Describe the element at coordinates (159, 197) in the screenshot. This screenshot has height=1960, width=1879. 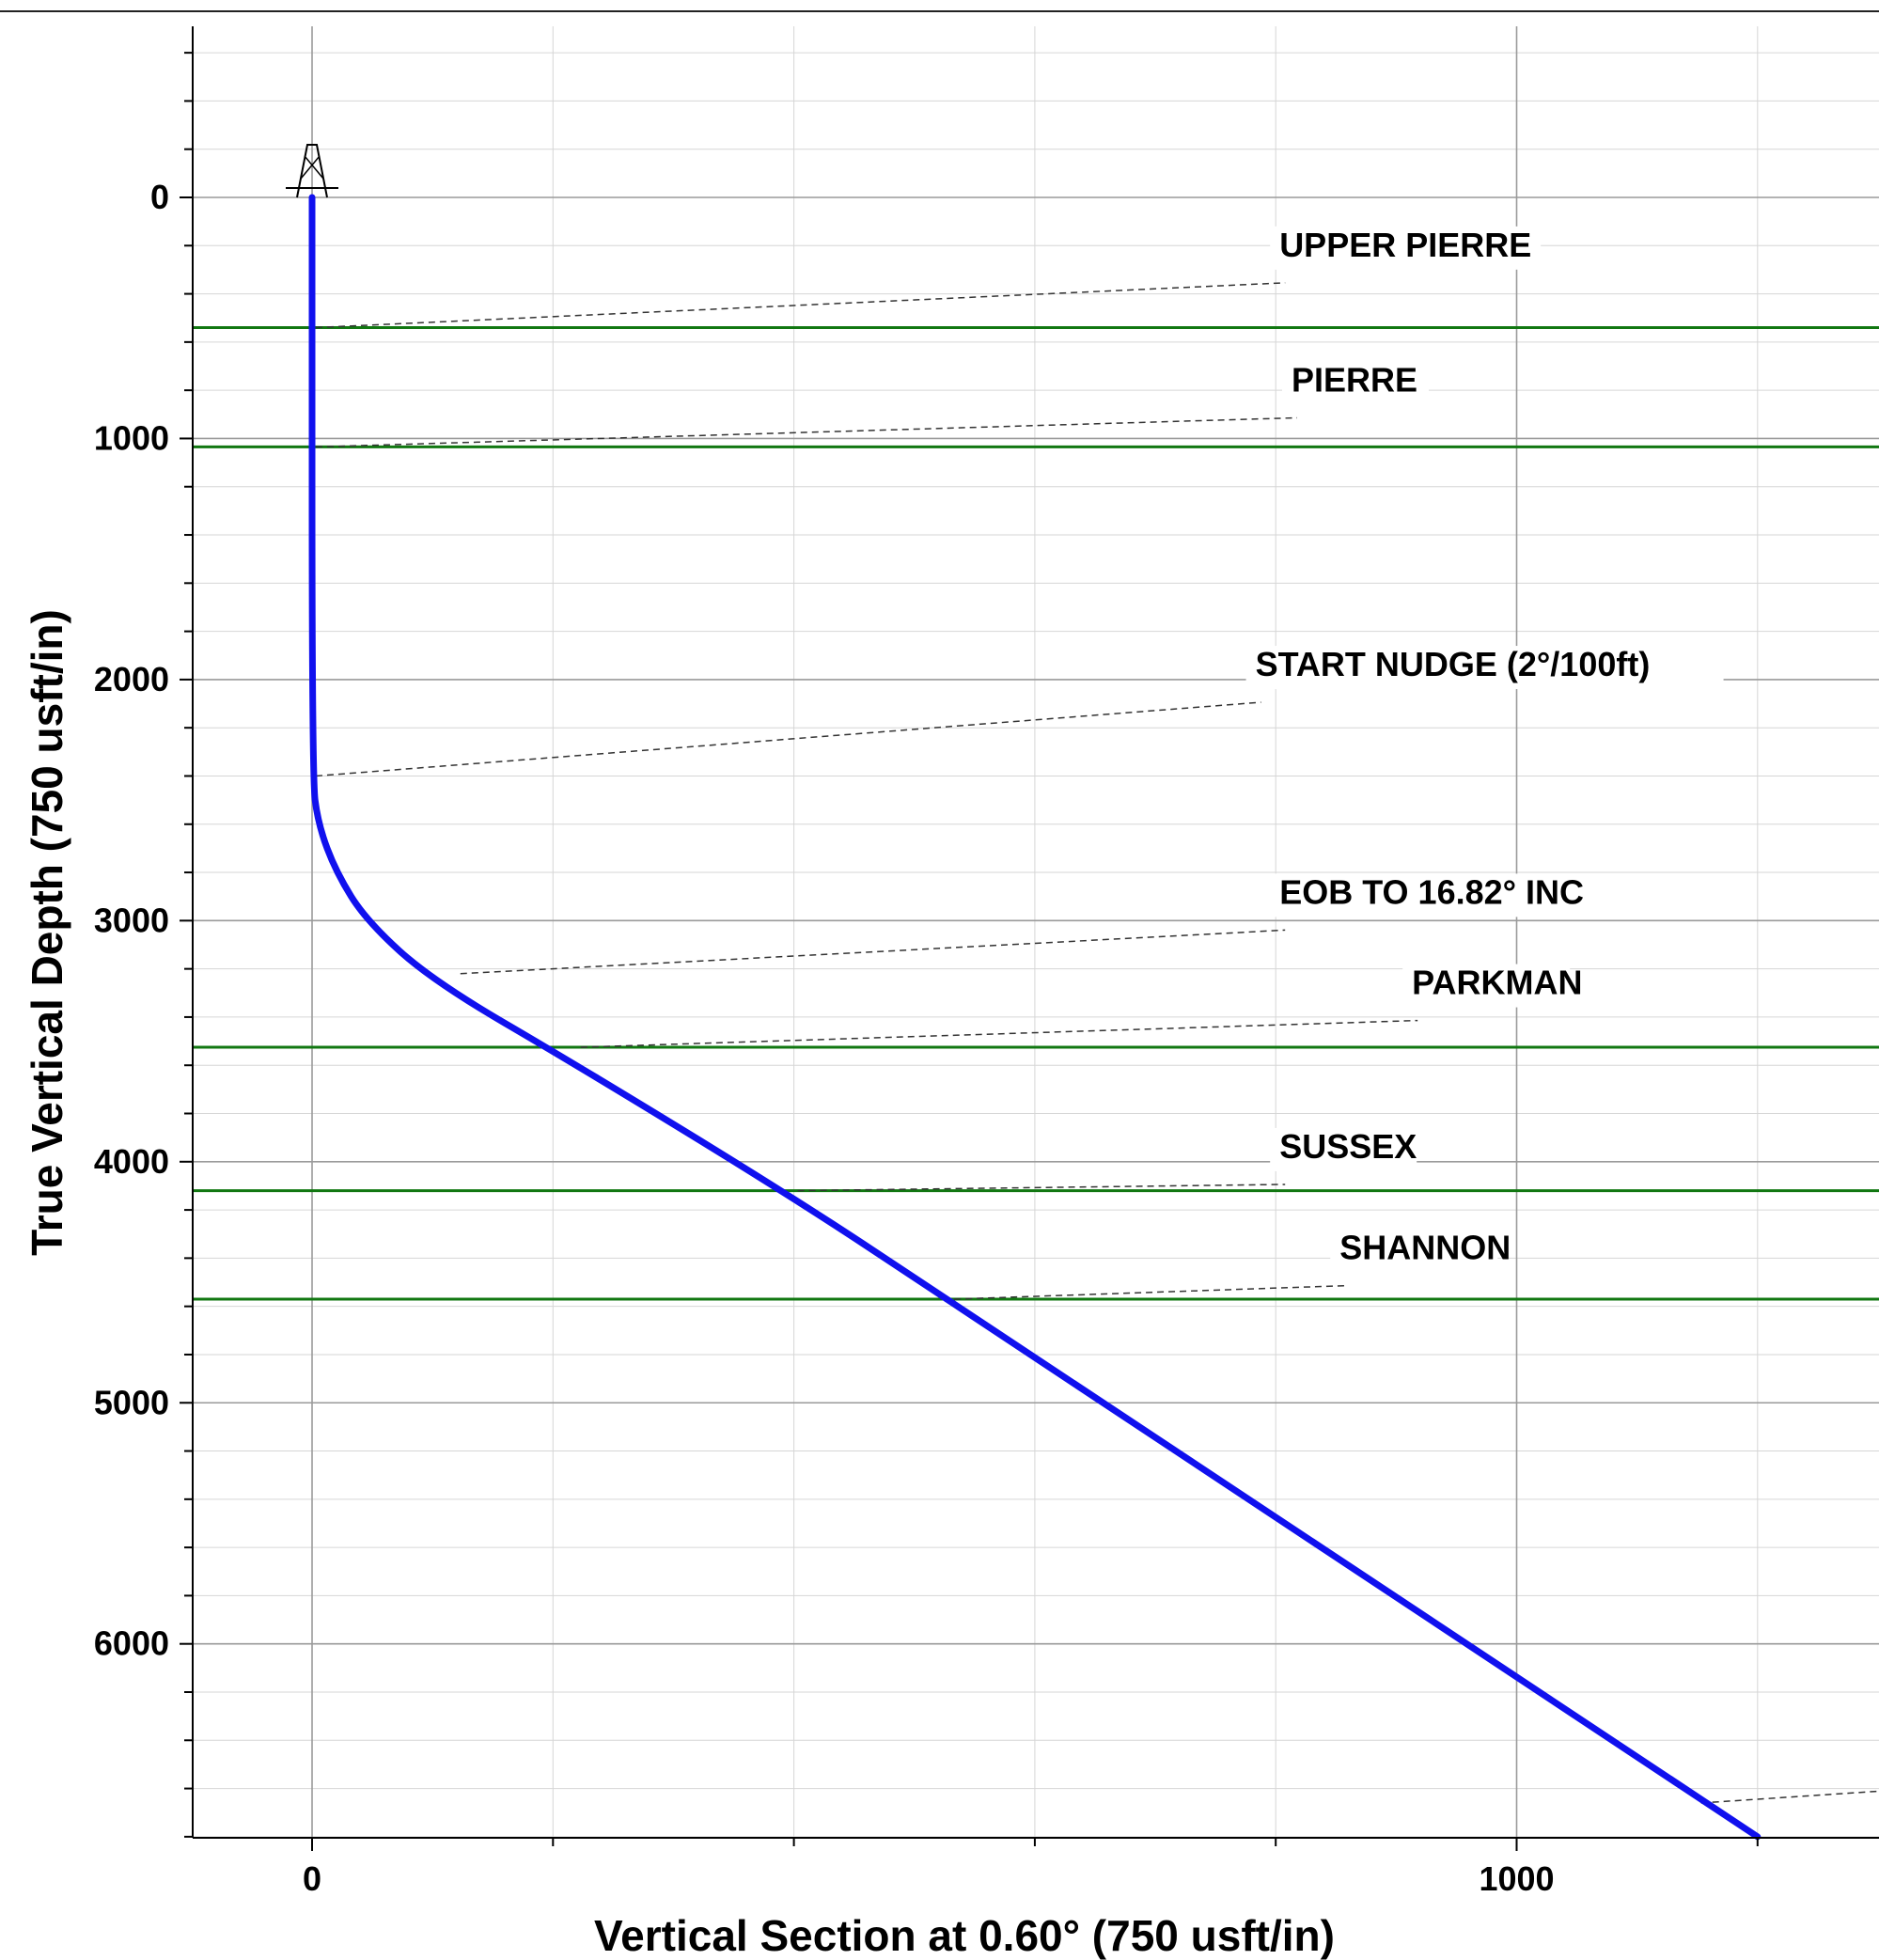
I see `y-tick-label: 0` at that location.